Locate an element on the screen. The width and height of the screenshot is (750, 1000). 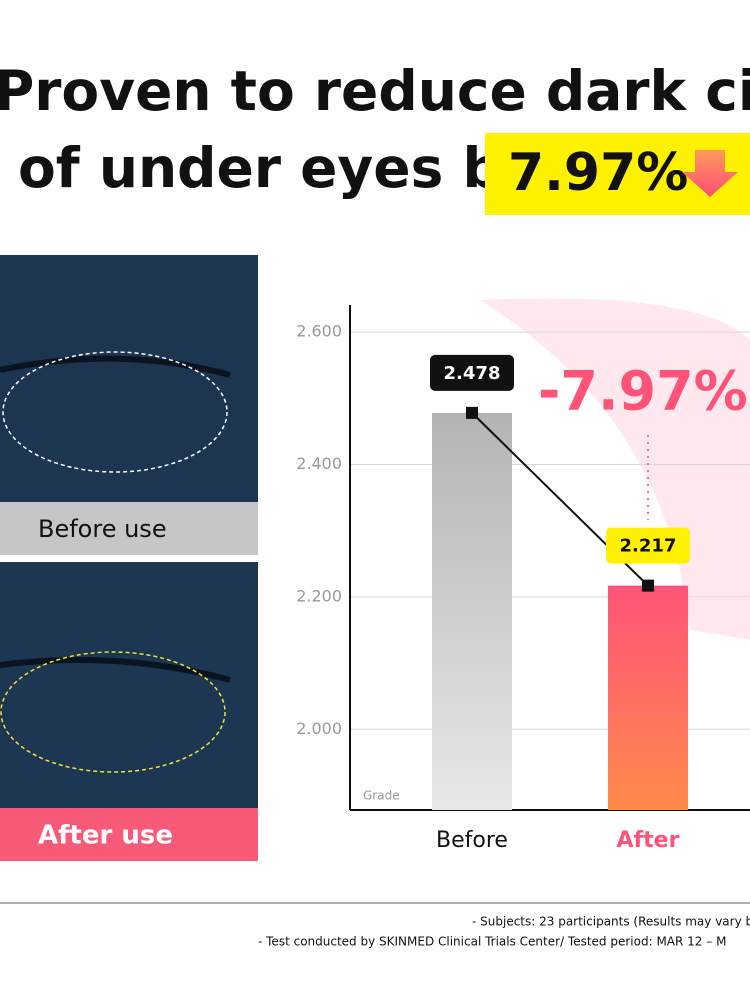
value-label: 2.217 is located at coordinates (648, 546).